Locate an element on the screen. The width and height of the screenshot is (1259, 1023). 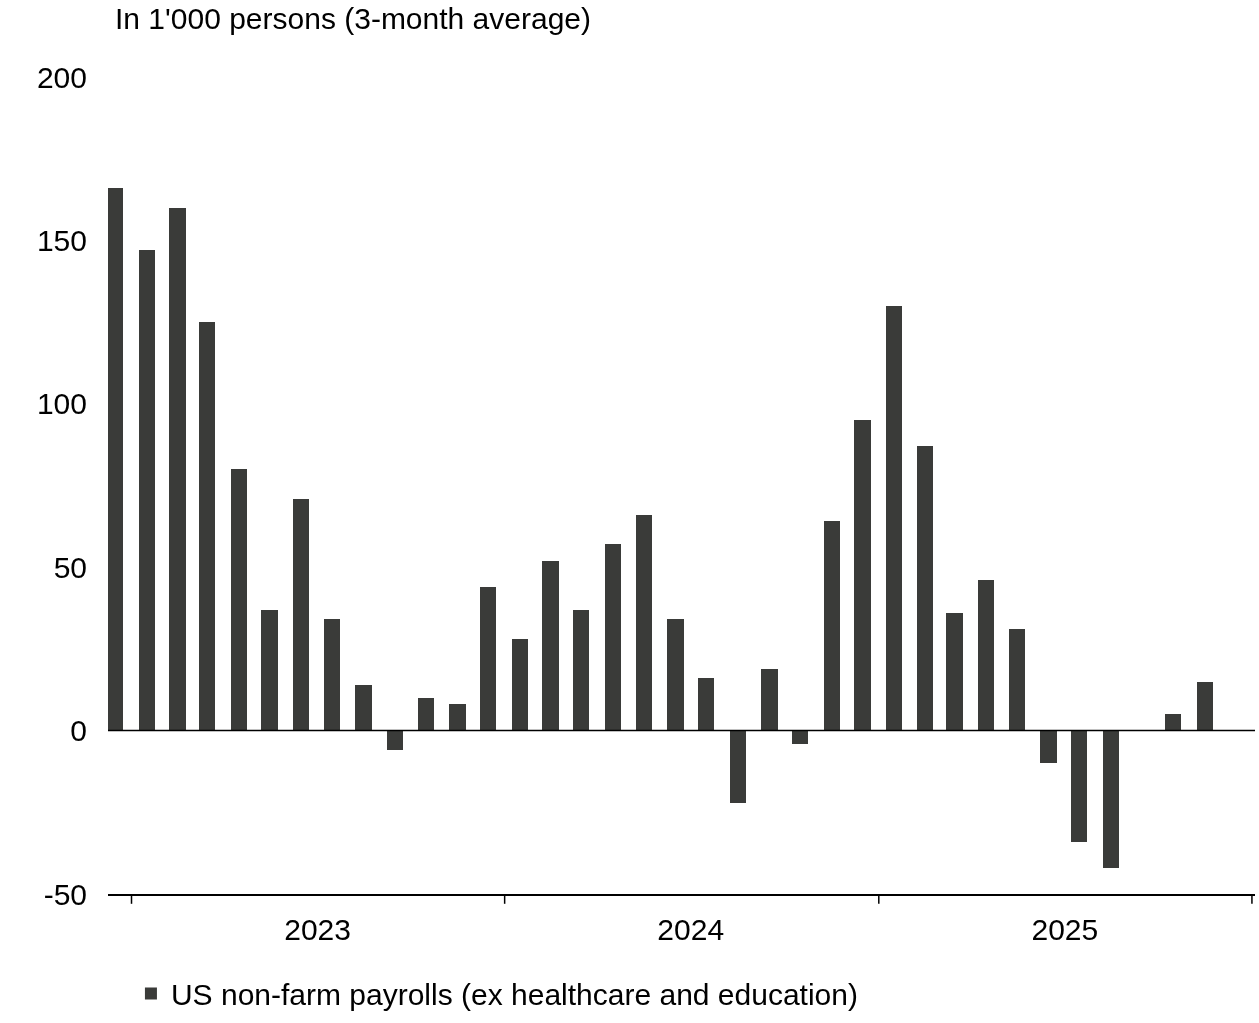
y-tick-label: 200 is located at coordinates (61, 77).